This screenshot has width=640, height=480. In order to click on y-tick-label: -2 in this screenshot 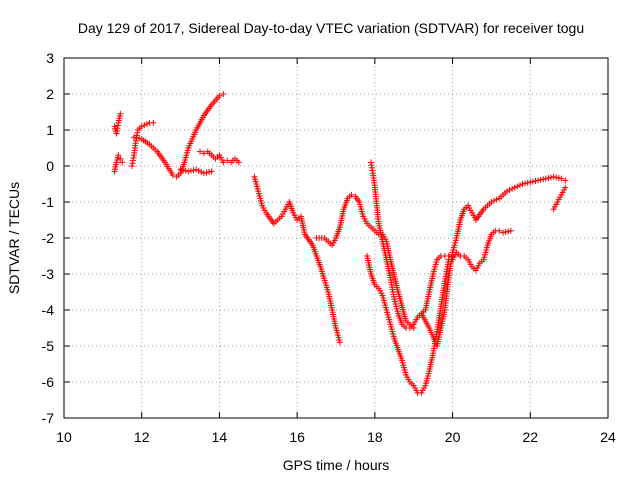, I will do `click(48, 238)`.